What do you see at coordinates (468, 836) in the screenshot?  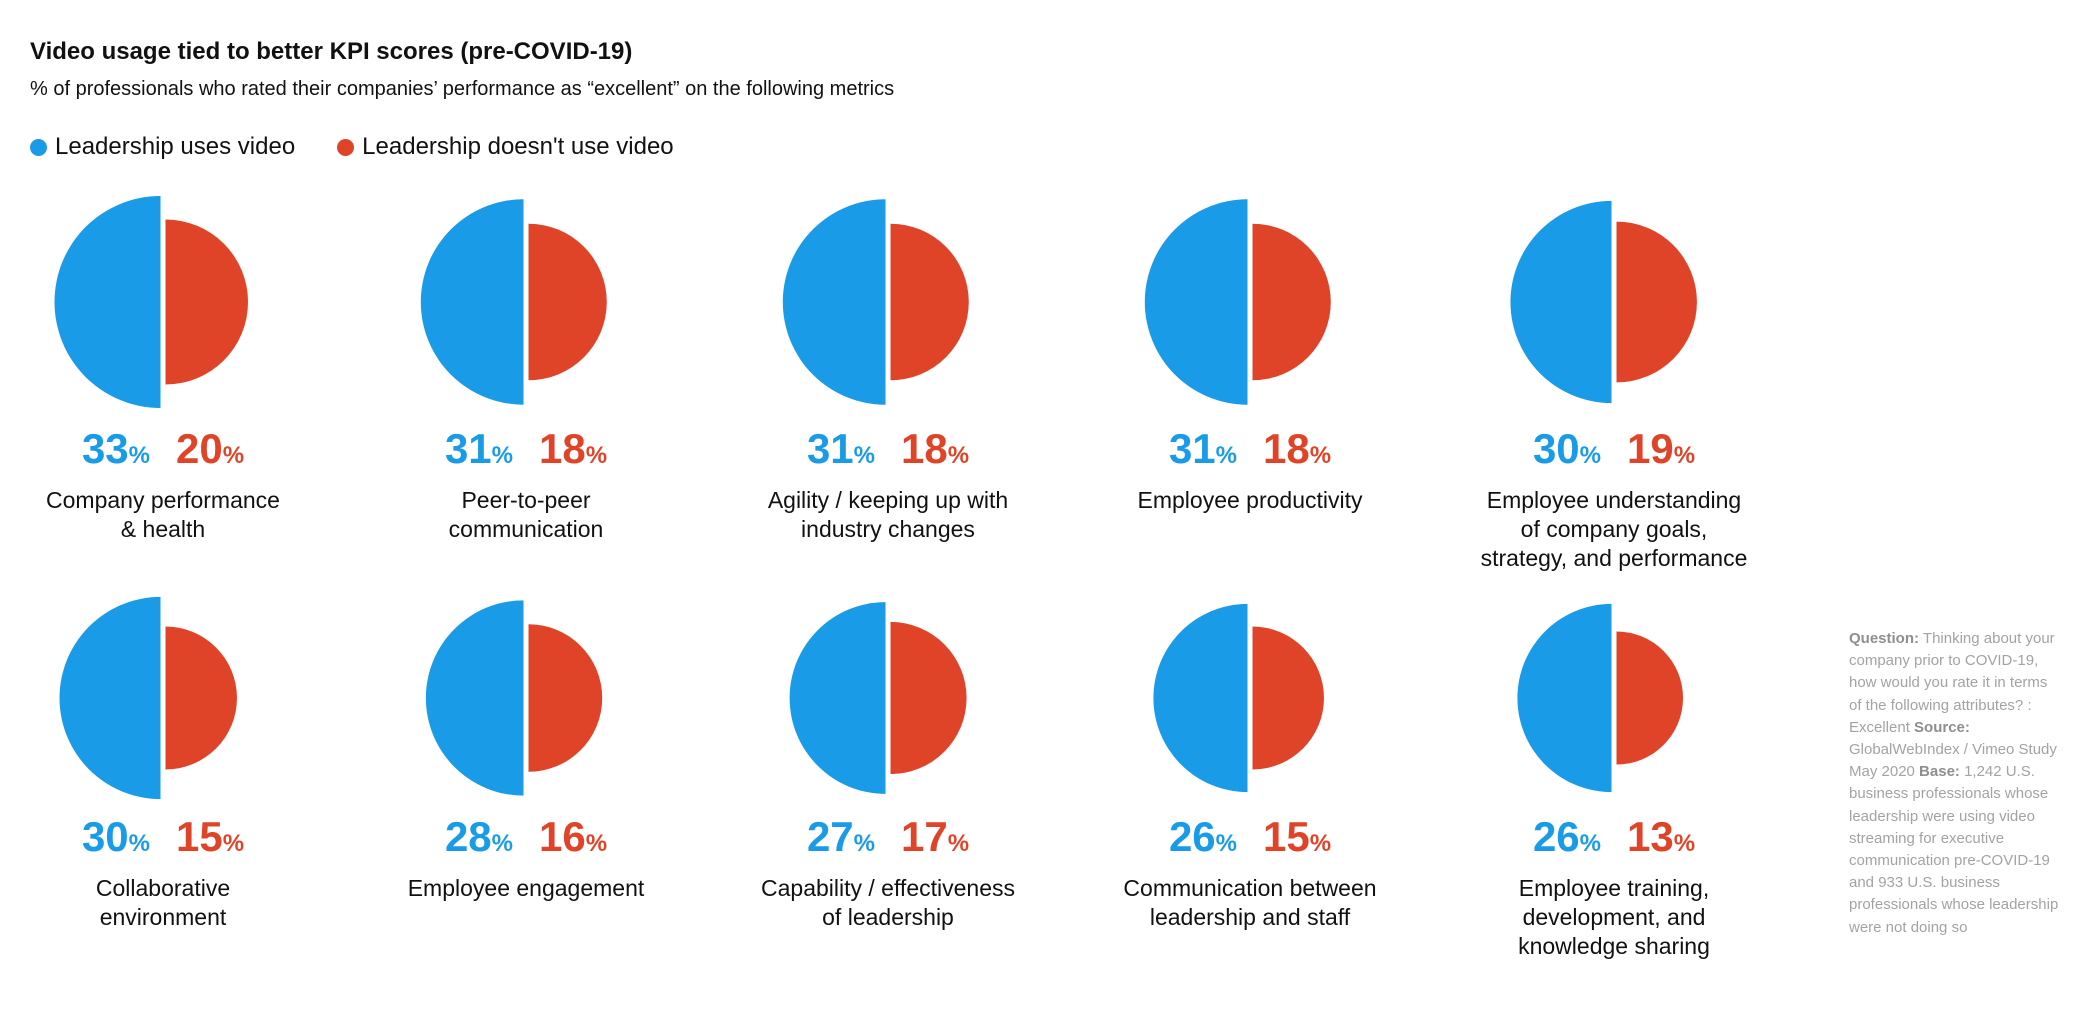 I see `pct-uses-video-value: 28` at bounding box center [468, 836].